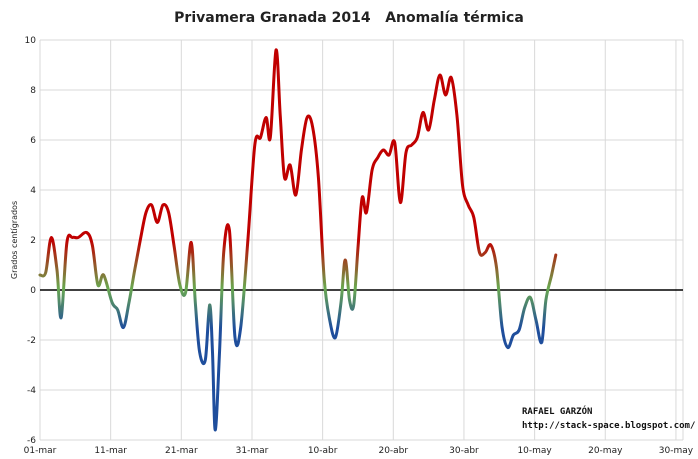  What do you see at coordinates (323, 451) in the screenshot?
I see `x-tick-label: 10-abr` at bounding box center [323, 451].